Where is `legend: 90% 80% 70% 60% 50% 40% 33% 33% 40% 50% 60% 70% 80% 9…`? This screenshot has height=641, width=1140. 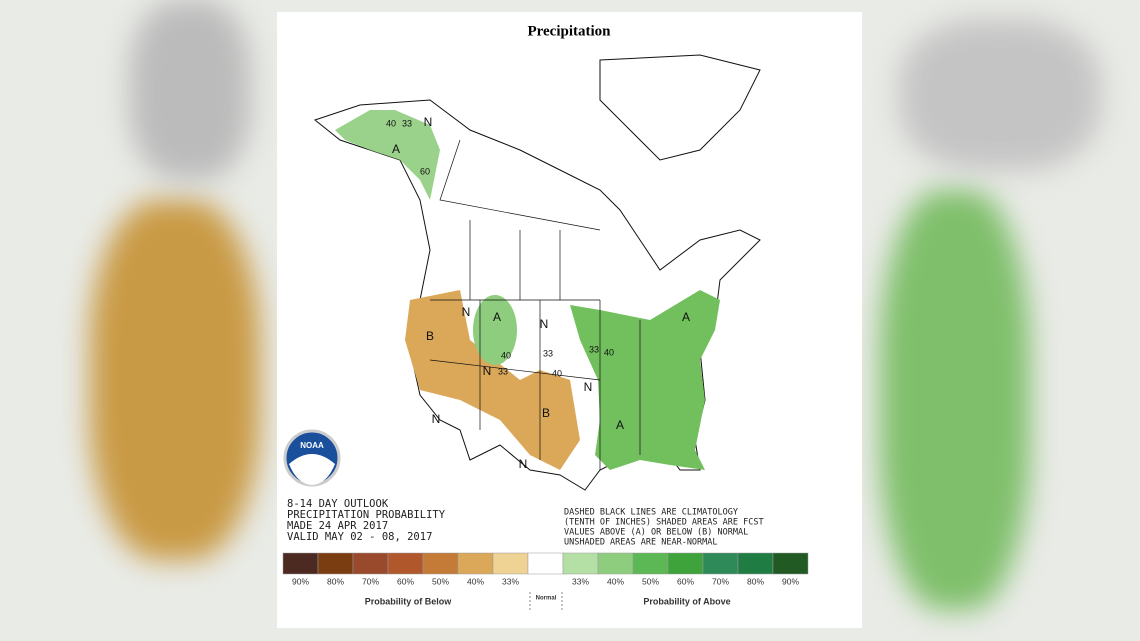 legend: 90% 80% 70% 60% 50% 40% 33% 33% 40% 50% 60% 70% 80% 9… is located at coordinates (545, 569).